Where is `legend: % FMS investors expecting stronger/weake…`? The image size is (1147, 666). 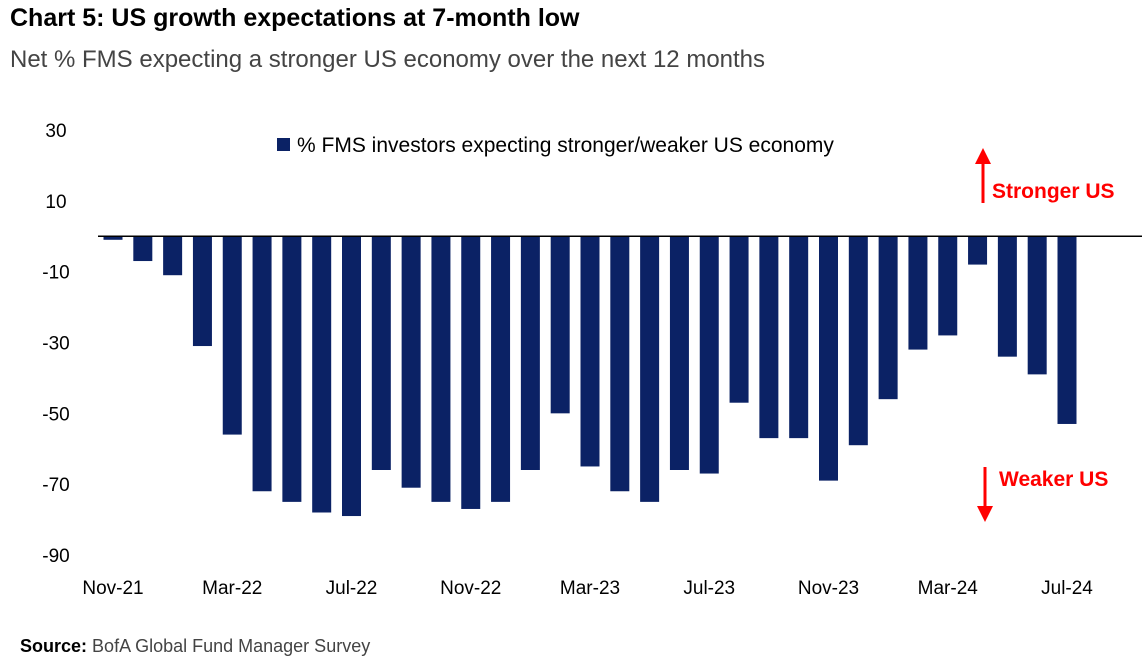
legend: % FMS investors expecting stronger/weake… is located at coordinates (555, 145).